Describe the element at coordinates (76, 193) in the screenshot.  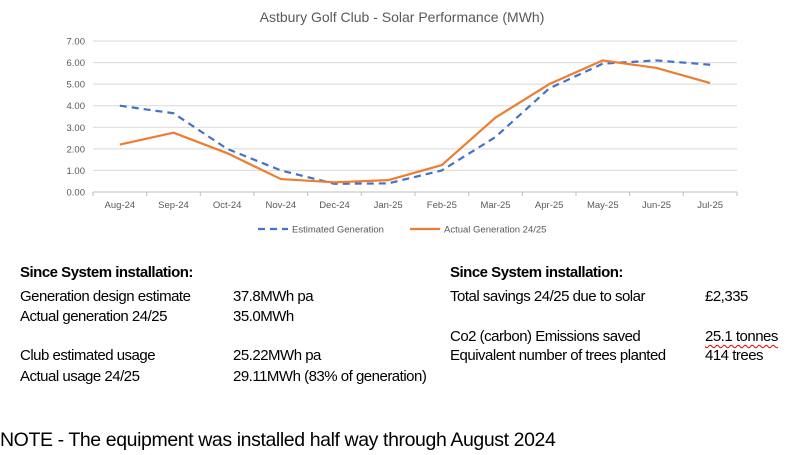
I see `y-tick-label: 0.00` at that location.